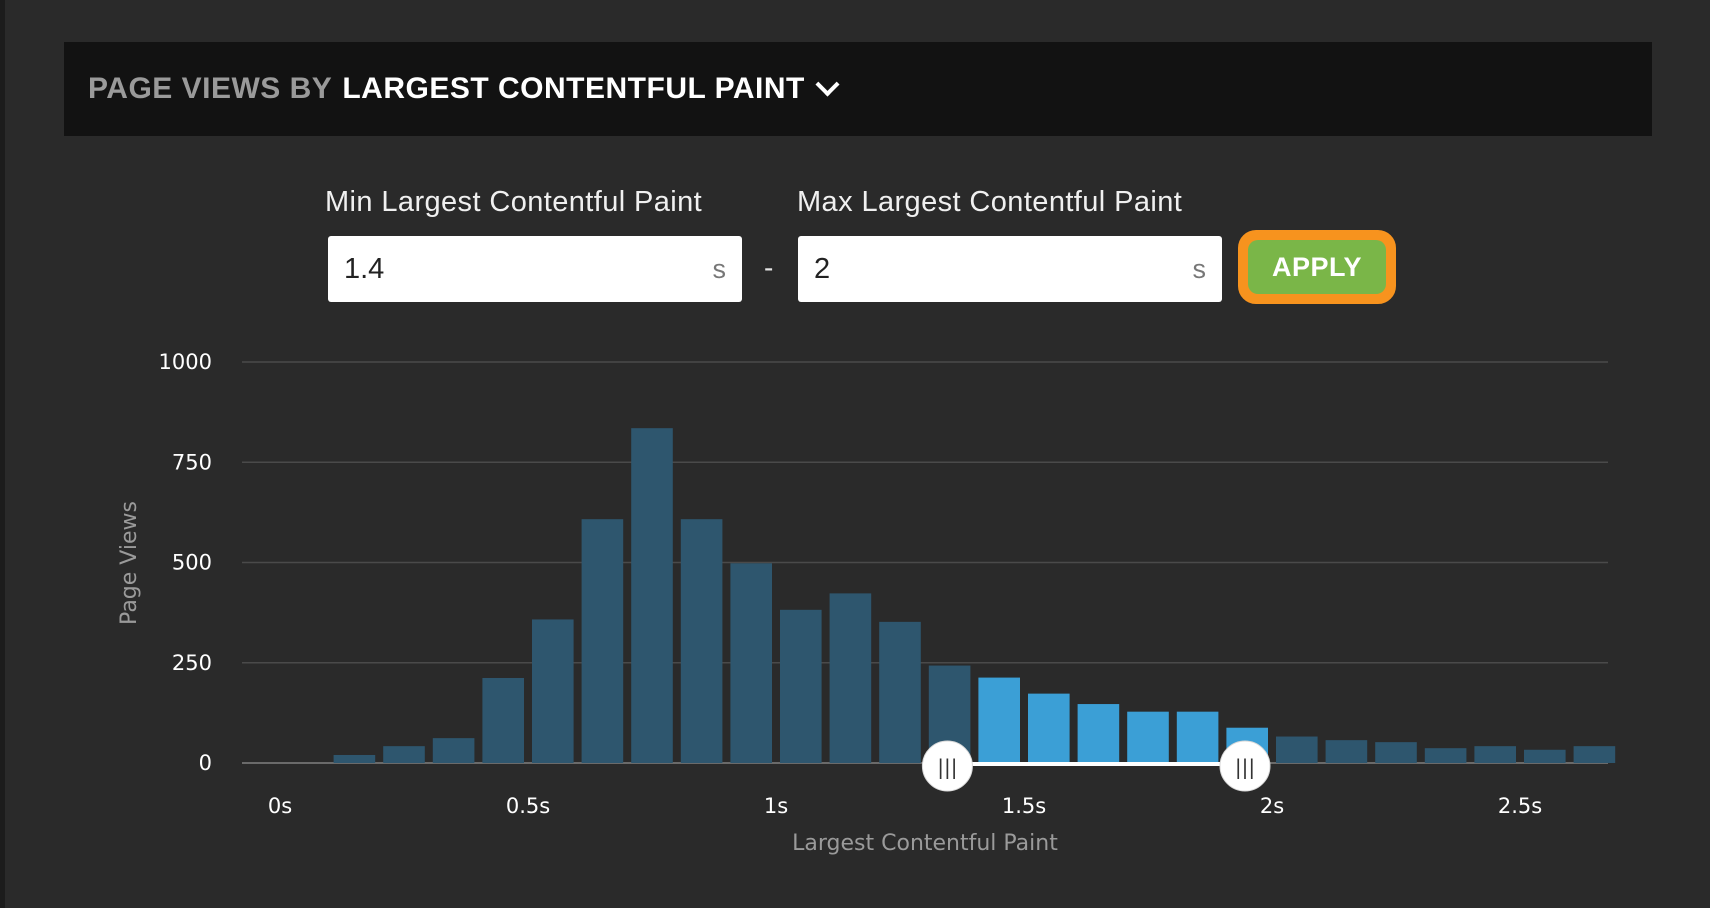 Image resolution: width=1710 pixels, height=908 pixels. Describe the element at coordinates (185, 362) in the screenshot. I see `y-tick-label: 1000` at that location.